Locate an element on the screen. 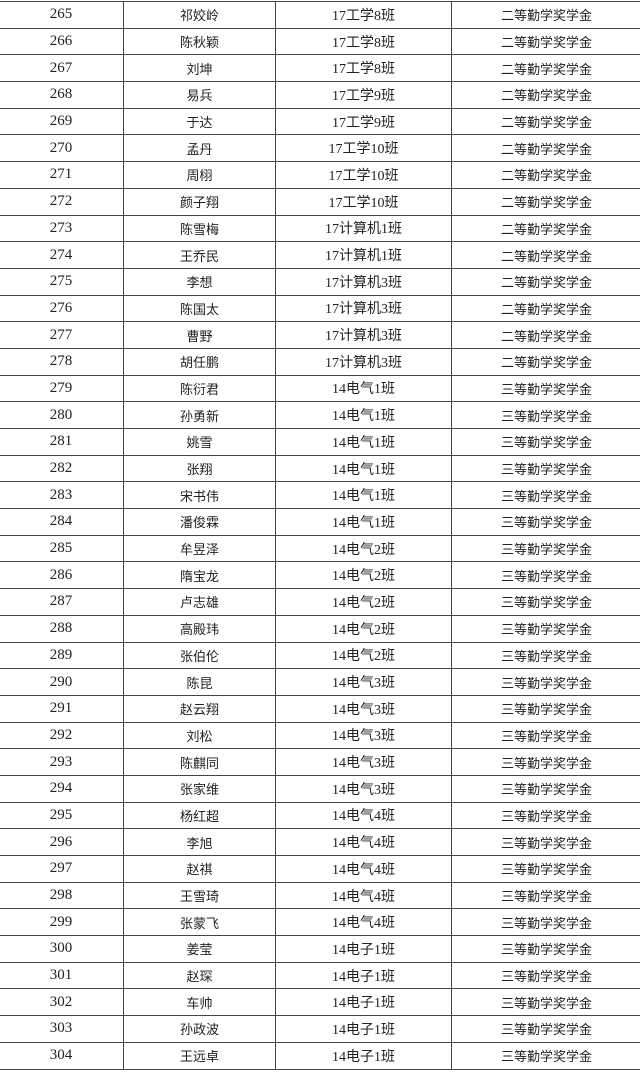 This screenshot has width=640, height=1074. table-row: 301 赵琛 14电子1班 三等勤学奖学金 is located at coordinates (320, 975).